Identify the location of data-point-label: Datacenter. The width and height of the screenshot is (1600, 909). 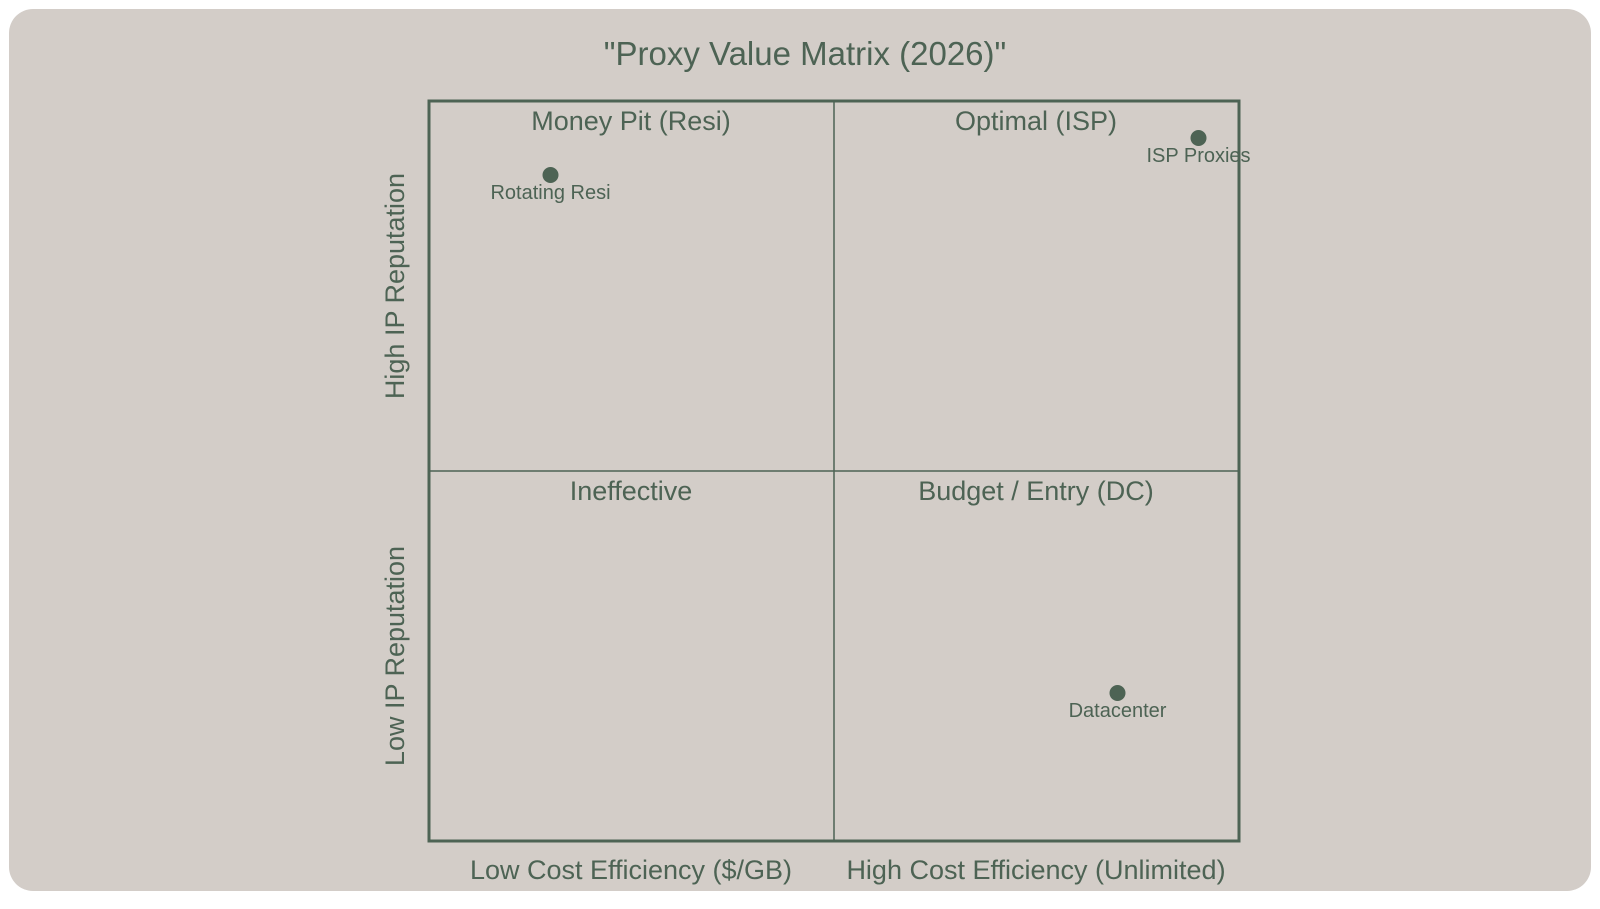
(1118, 711).